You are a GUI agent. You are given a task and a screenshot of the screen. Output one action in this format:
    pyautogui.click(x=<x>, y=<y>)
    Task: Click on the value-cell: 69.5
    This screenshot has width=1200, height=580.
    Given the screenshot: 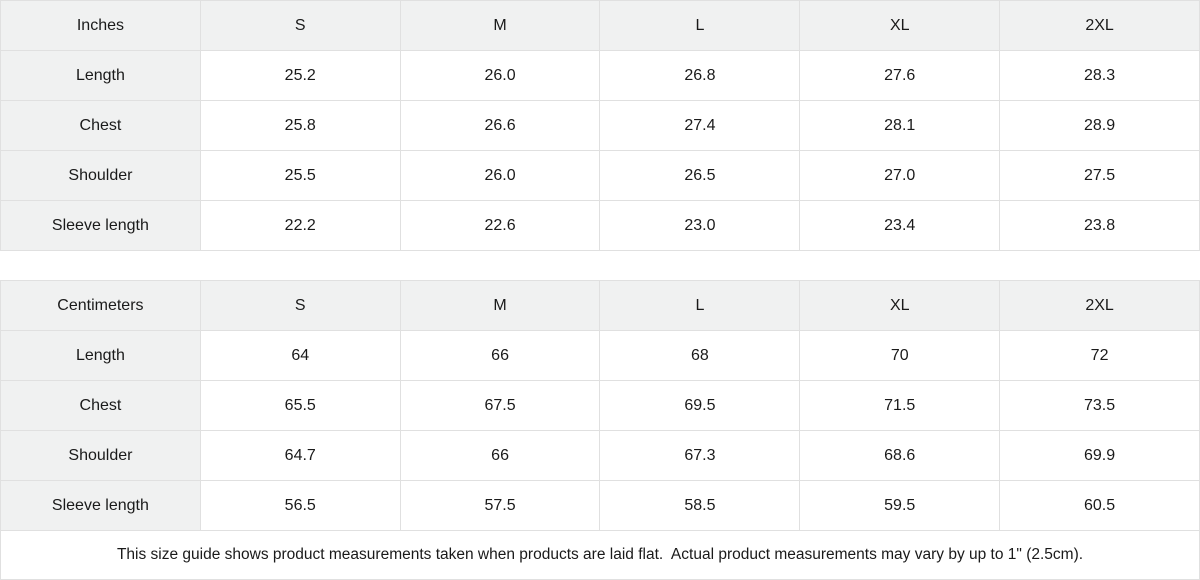 What is the action you would take?
    pyautogui.click(x=700, y=405)
    